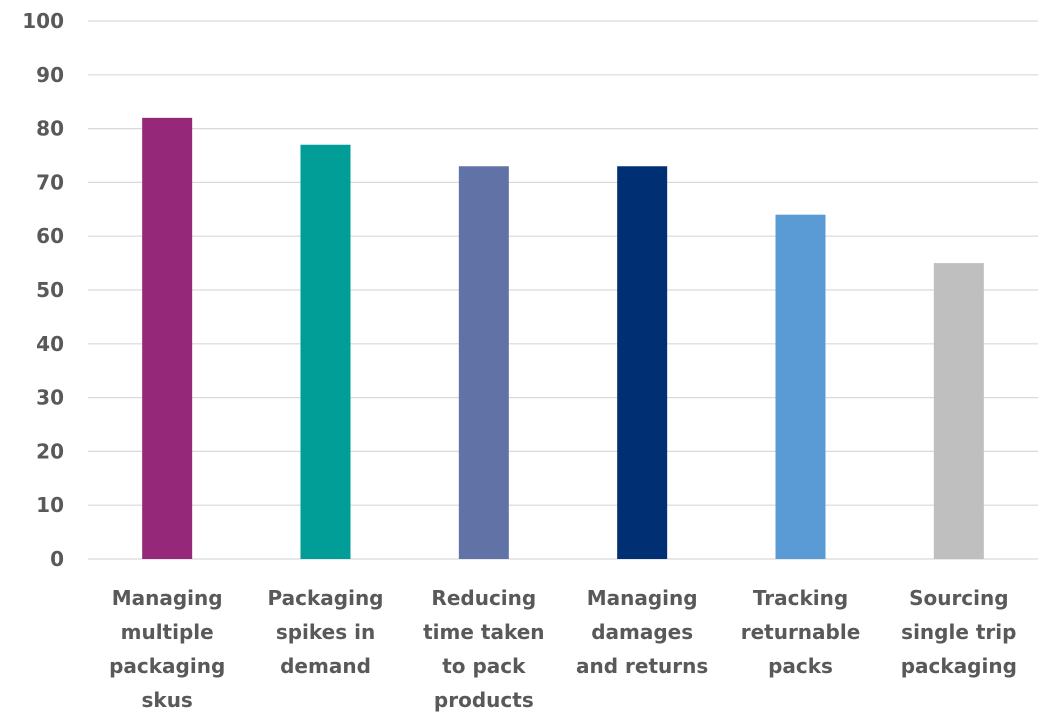 The width and height of the screenshot is (1045, 713). What do you see at coordinates (50, 398) in the screenshot?
I see `y-tick-label: 30` at bounding box center [50, 398].